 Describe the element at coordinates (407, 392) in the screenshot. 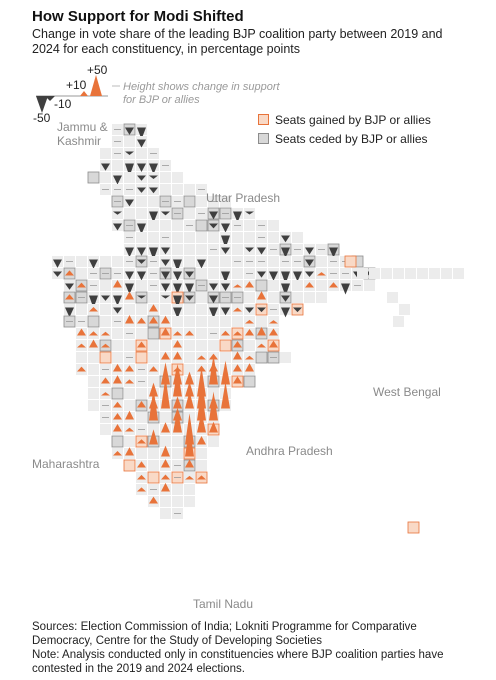

I see `state-label-west-bengal: West Bengal` at that location.